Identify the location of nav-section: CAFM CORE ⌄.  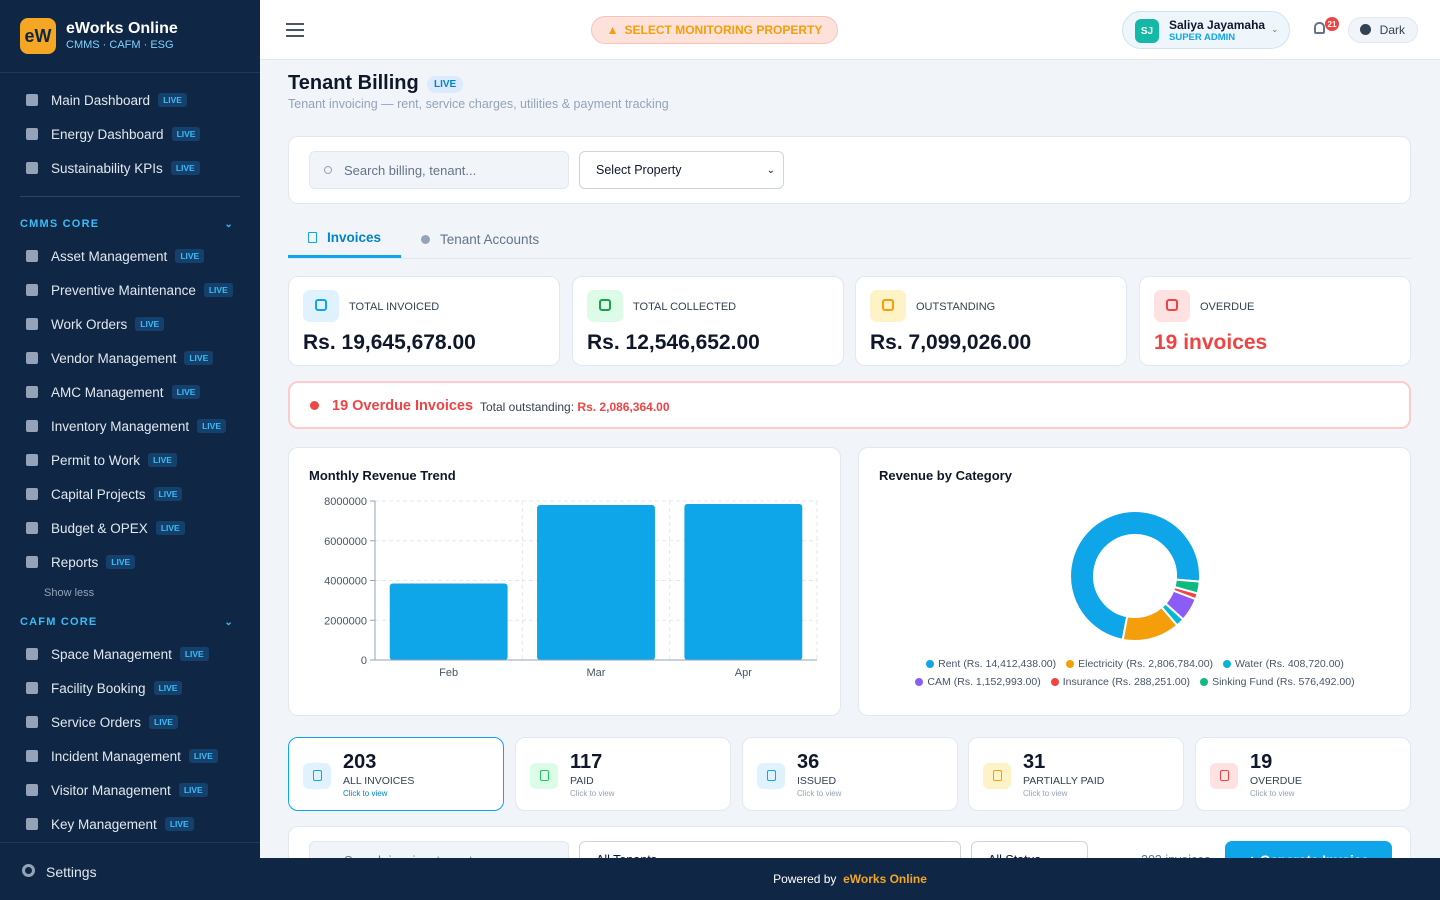
(130, 622).